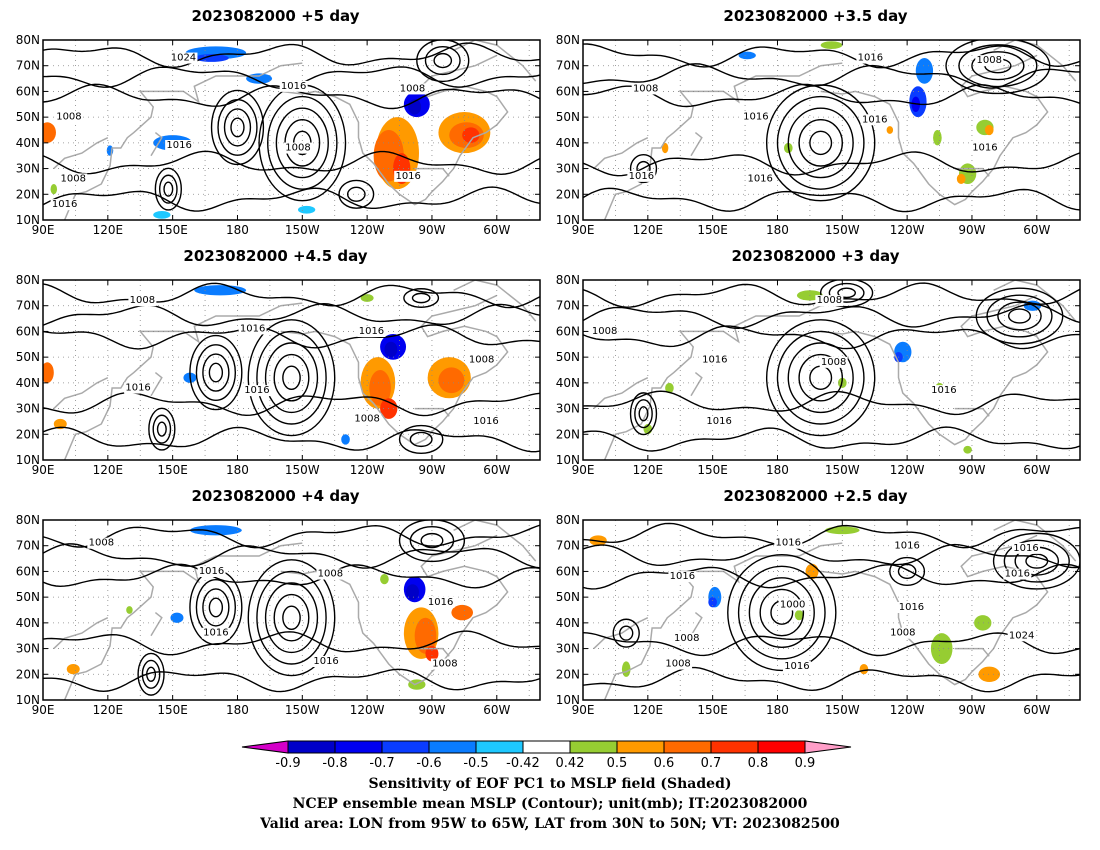 The image size is (1100, 850). I want to click on panel-frame, so click(831, 610).